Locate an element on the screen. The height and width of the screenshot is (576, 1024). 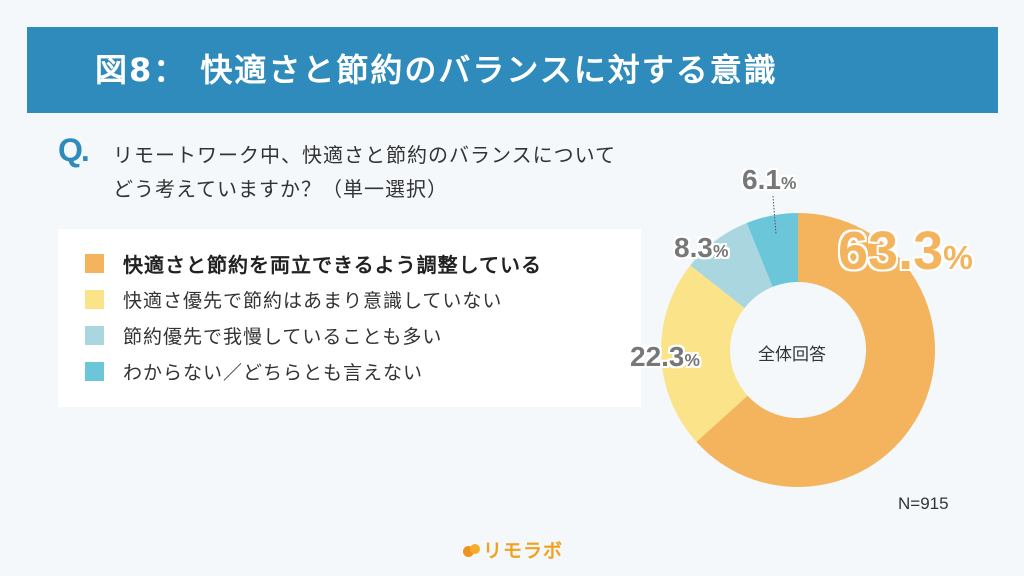
brand-logo: リモラボ is located at coordinates (513, 549).